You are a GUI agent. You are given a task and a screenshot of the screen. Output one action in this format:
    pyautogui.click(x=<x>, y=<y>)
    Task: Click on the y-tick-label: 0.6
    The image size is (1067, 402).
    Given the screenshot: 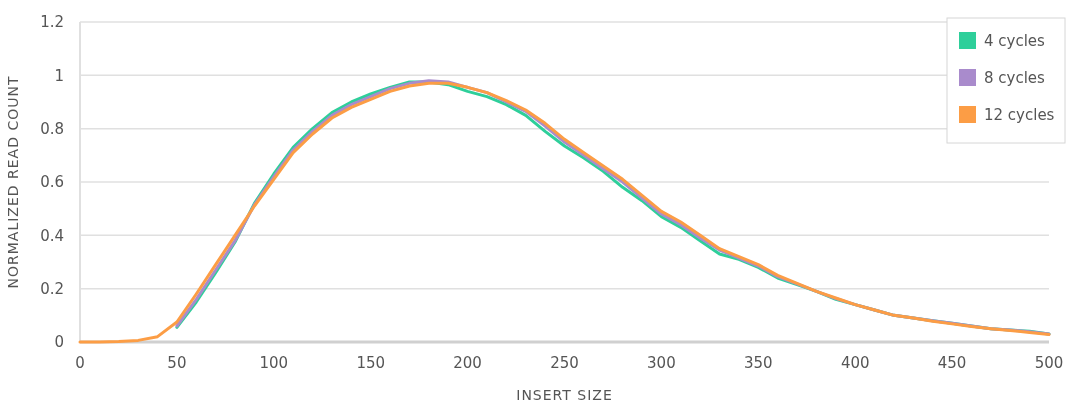 What is the action you would take?
    pyautogui.click(x=52, y=182)
    